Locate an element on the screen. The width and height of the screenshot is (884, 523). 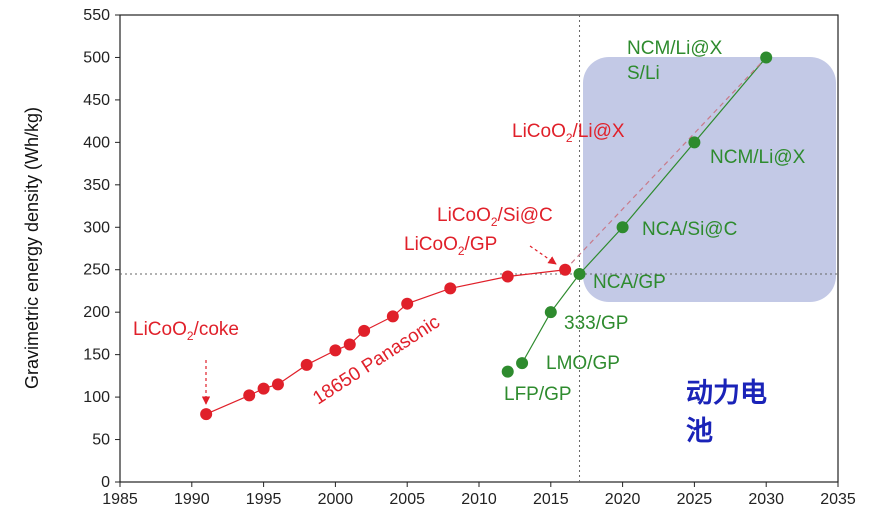
label-nca-gp: NCA/GP is located at coordinates (629, 282).